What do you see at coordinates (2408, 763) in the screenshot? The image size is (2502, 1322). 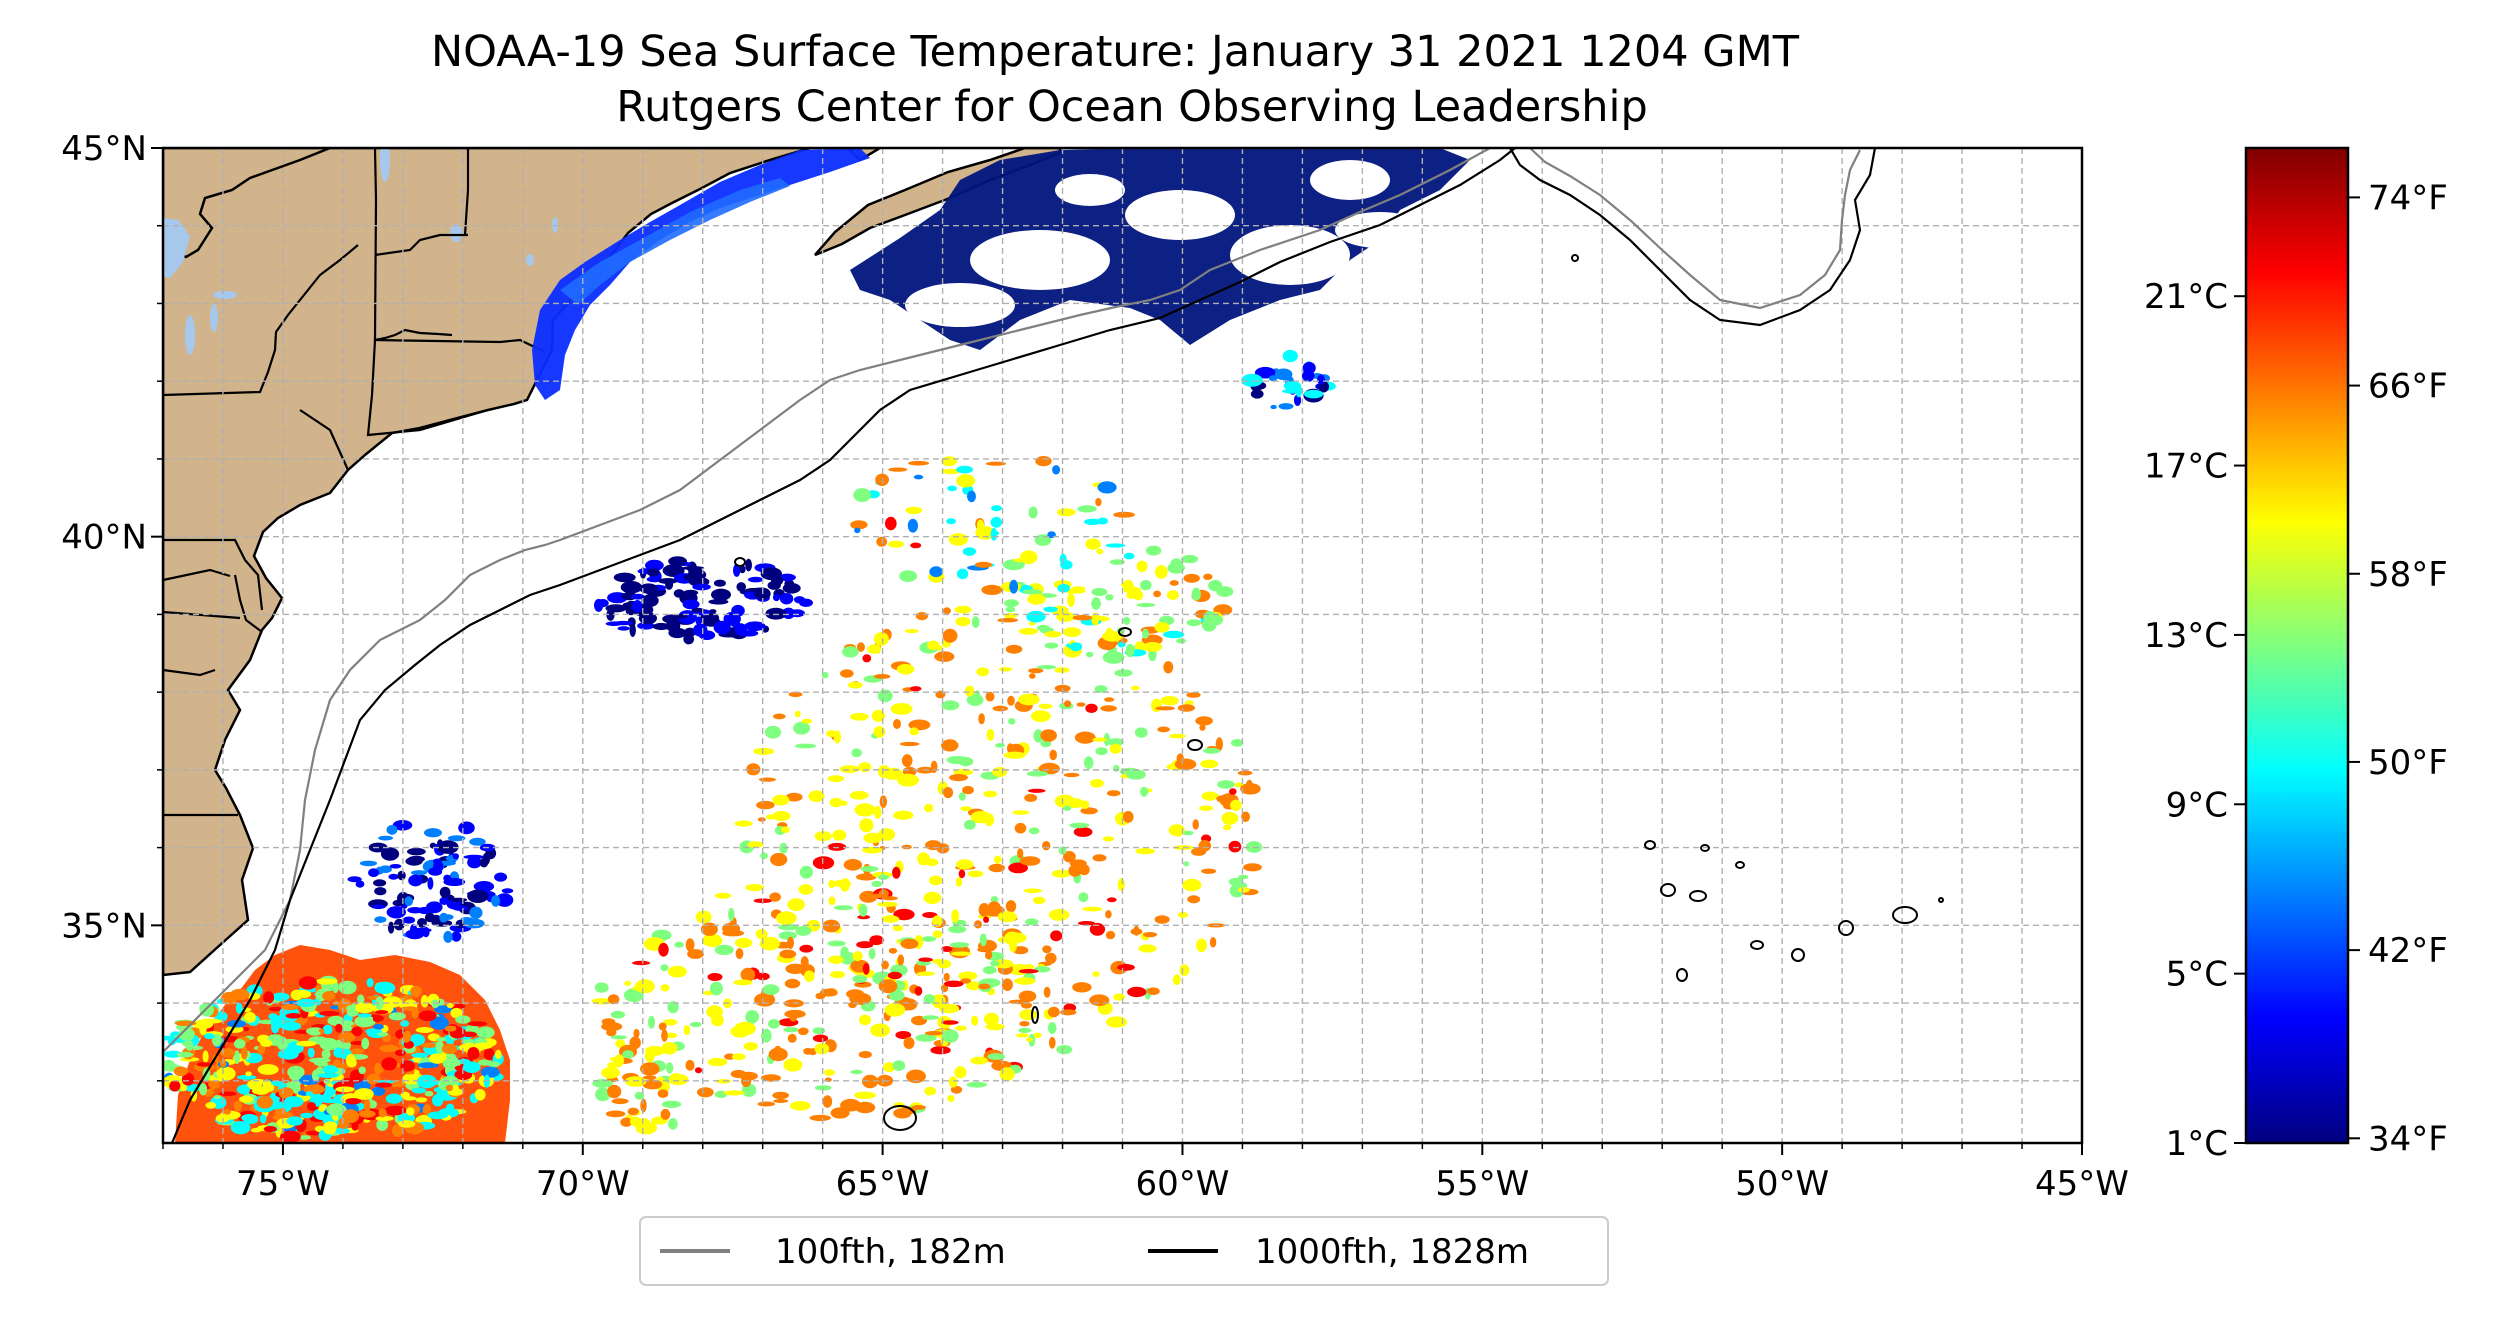 I see `colorbar-fahrenheit-label: 50°F` at bounding box center [2408, 763].